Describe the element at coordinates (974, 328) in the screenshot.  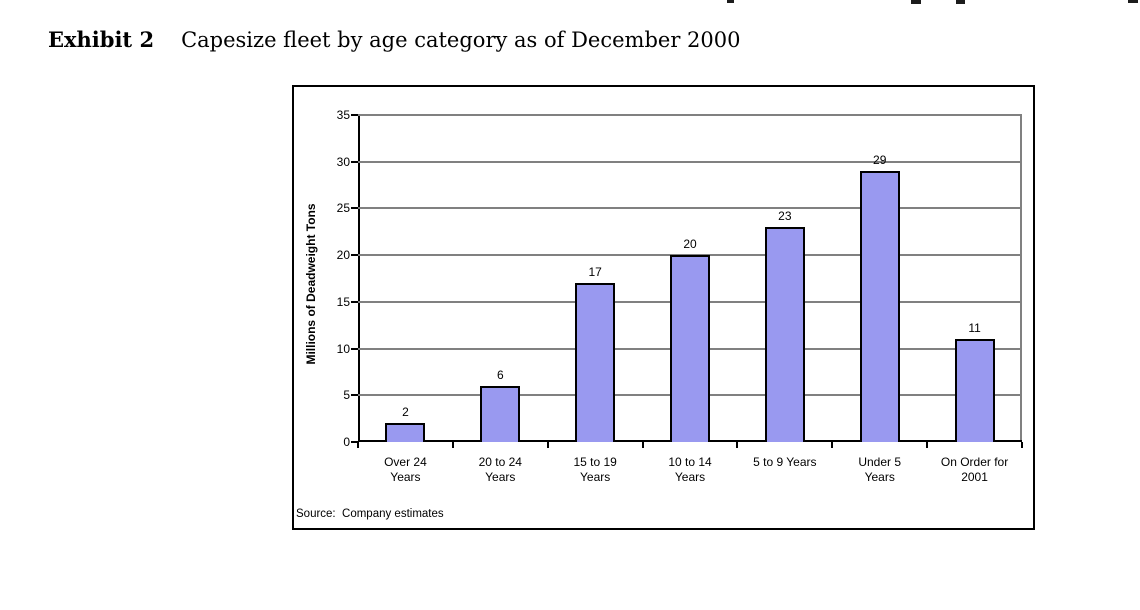
I see `bar-value-label: 11` at that location.